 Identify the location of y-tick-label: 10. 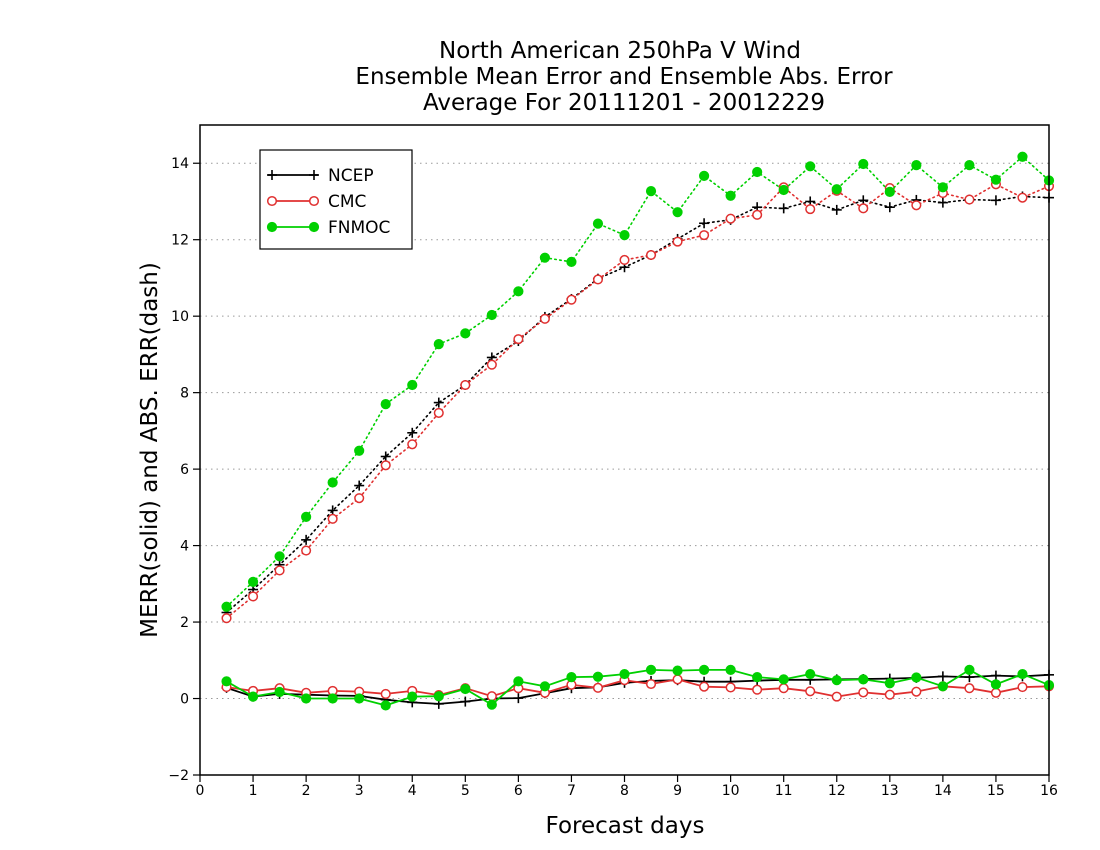
(180, 317).